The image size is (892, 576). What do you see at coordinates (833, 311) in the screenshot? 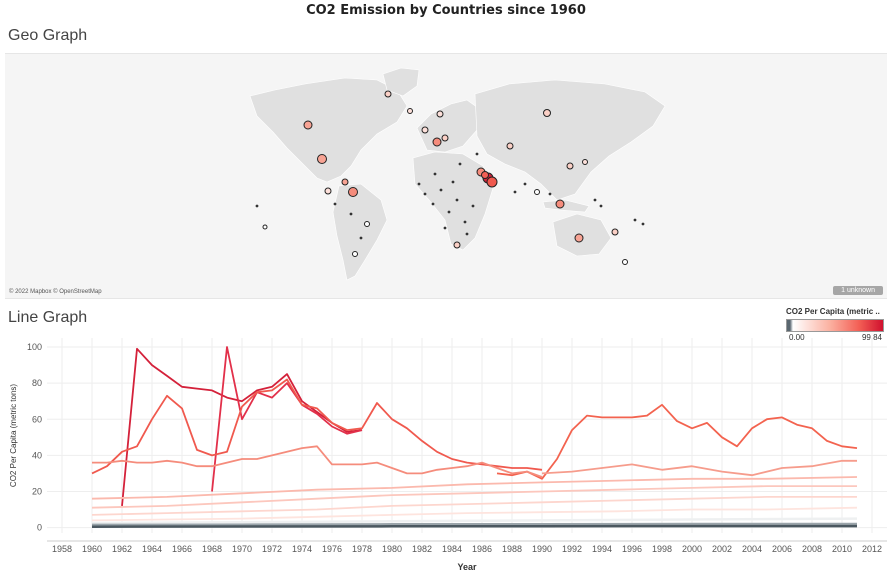
I see `legend-title: CO2 Per Capita (metric ..` at bounding box center [833, 311].